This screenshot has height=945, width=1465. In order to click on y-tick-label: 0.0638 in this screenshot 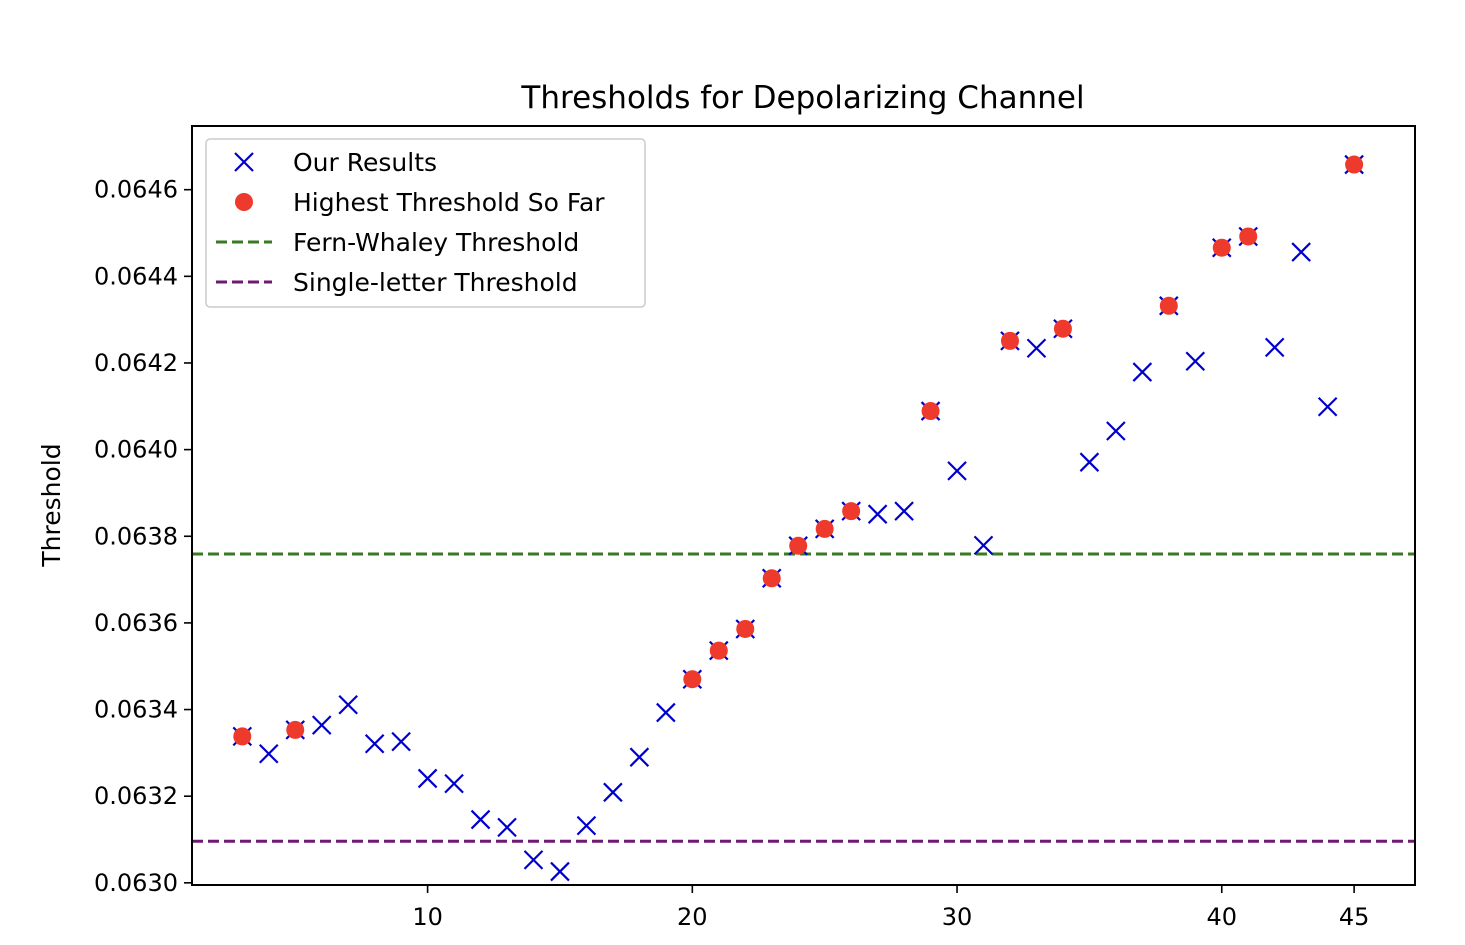, I will do `click(136, 536)`.